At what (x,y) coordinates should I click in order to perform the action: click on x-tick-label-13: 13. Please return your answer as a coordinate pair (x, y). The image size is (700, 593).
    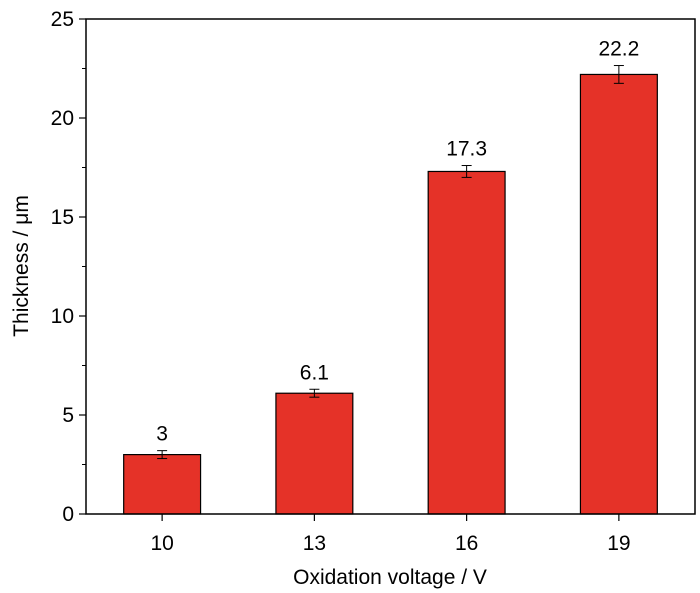
    Looking at the image, I should click on (314, 543).